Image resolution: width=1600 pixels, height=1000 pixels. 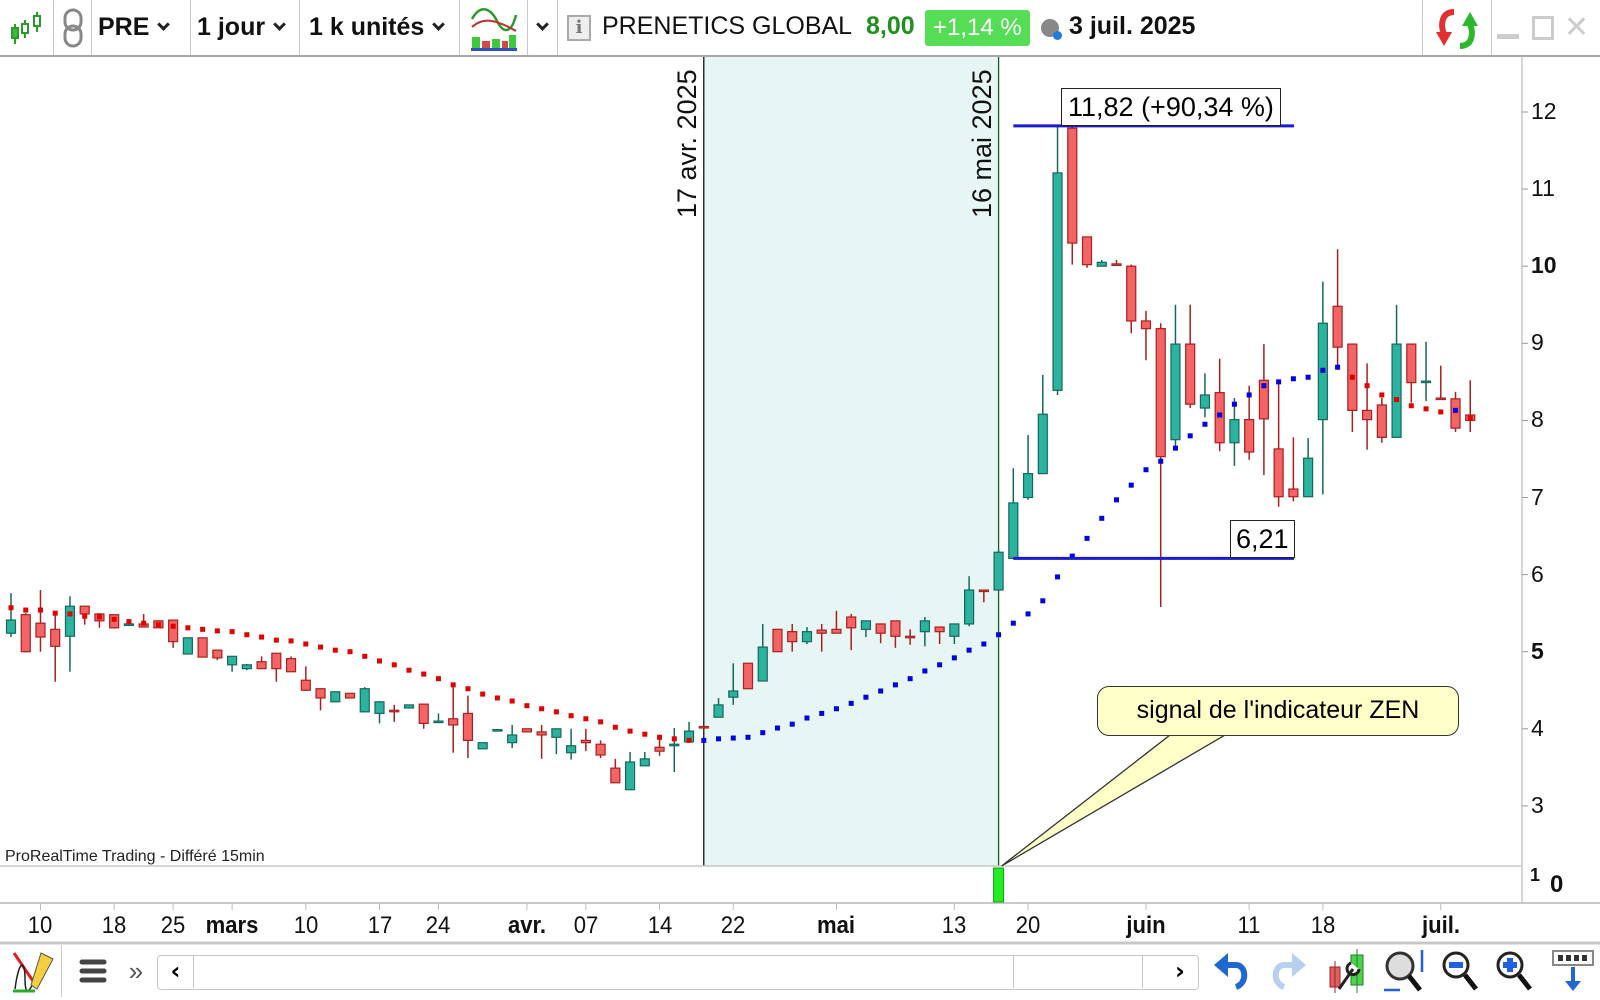 I want to click on date-axis-label: 24, so click(x=438, y=925).